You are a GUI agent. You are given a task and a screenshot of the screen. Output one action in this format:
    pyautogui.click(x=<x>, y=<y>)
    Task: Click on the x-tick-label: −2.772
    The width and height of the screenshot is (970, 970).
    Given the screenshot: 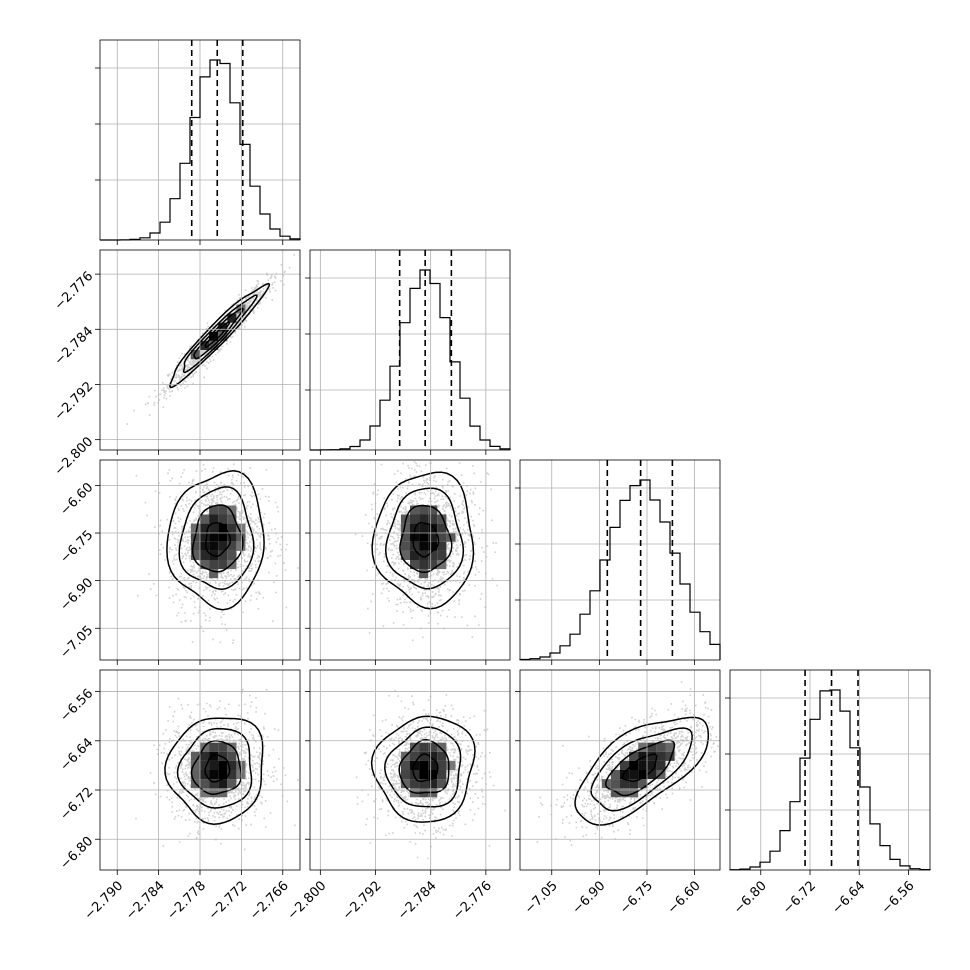 What is the action you would take?
    pyautogui.click(x=228, y=900)
    